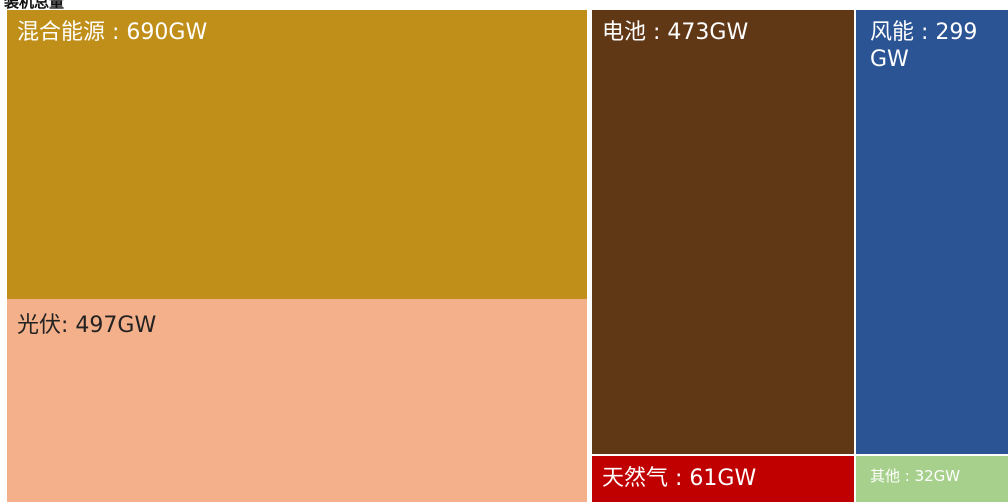 The height and width of the screenshot is (502, 1008). What do you see at coordinates (34, 5) in the screenshot?
I see `chart-title: 装机总量` at bounding box center [34, 5].